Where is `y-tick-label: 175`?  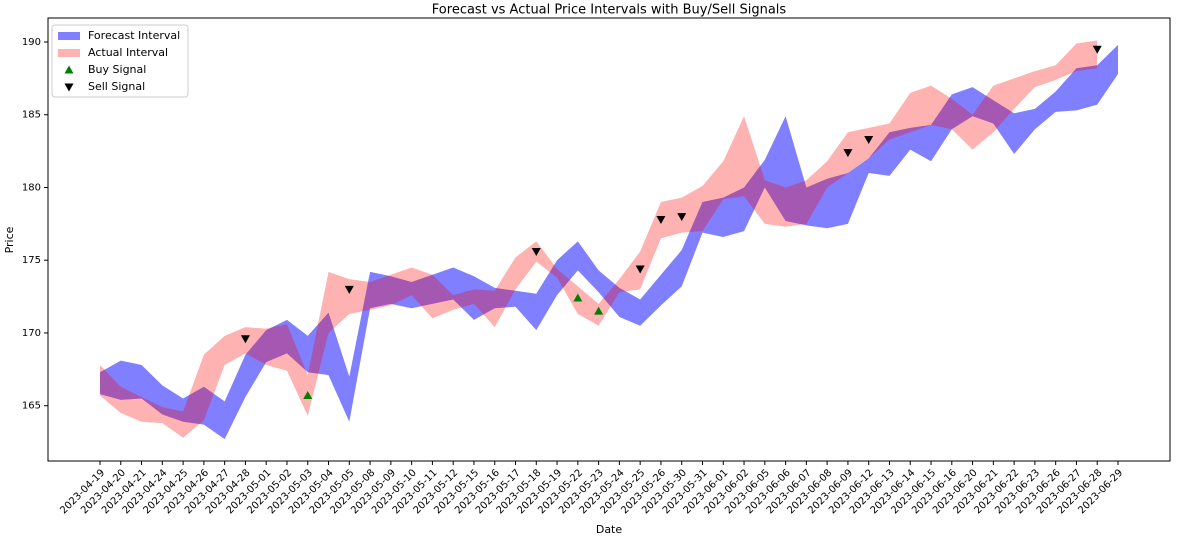
y-tick-label: 175 is located at coordinates (31, 260).